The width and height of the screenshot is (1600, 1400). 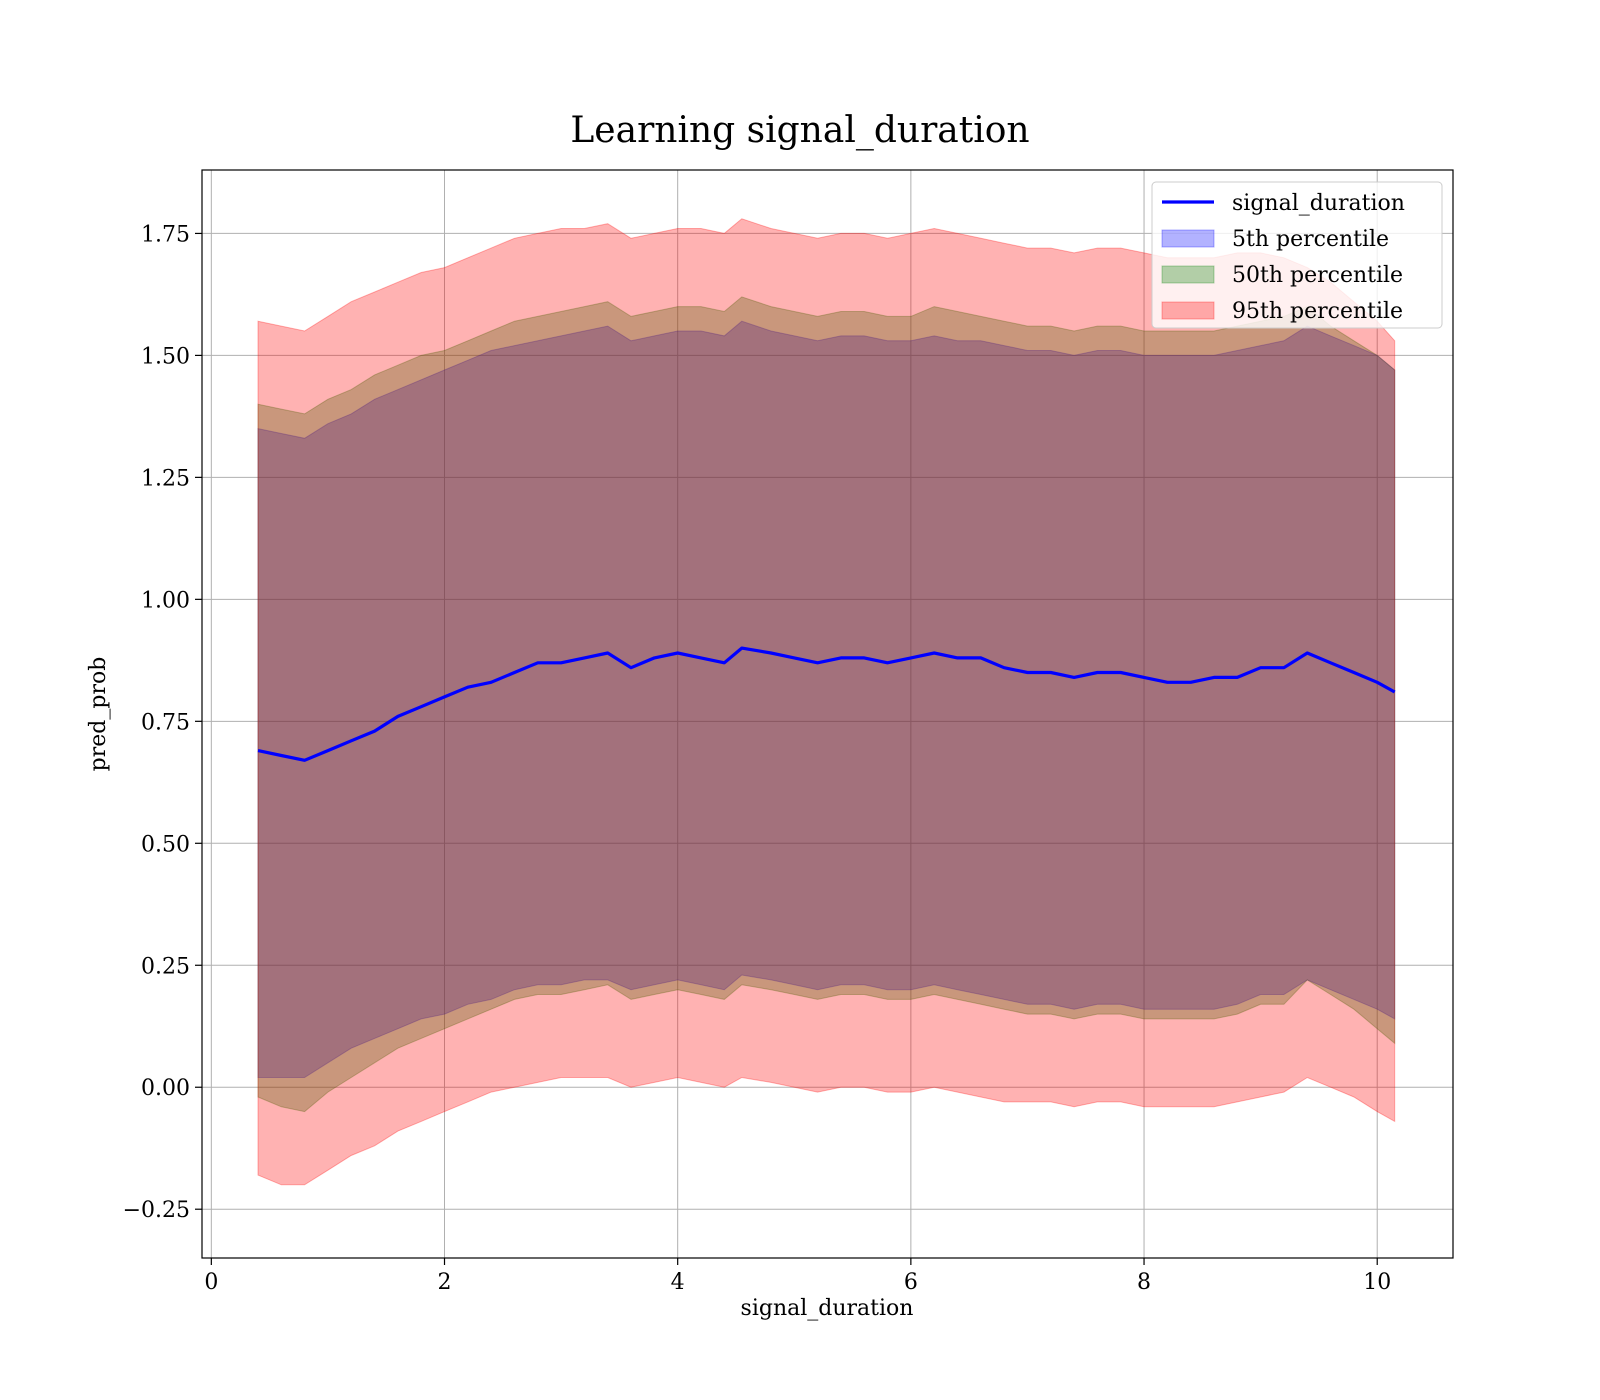 What do you see at coordinates (799, 130) in the screenshot?
I see `chart-title: Learning signal_duration` at bounding box center [799, 130].